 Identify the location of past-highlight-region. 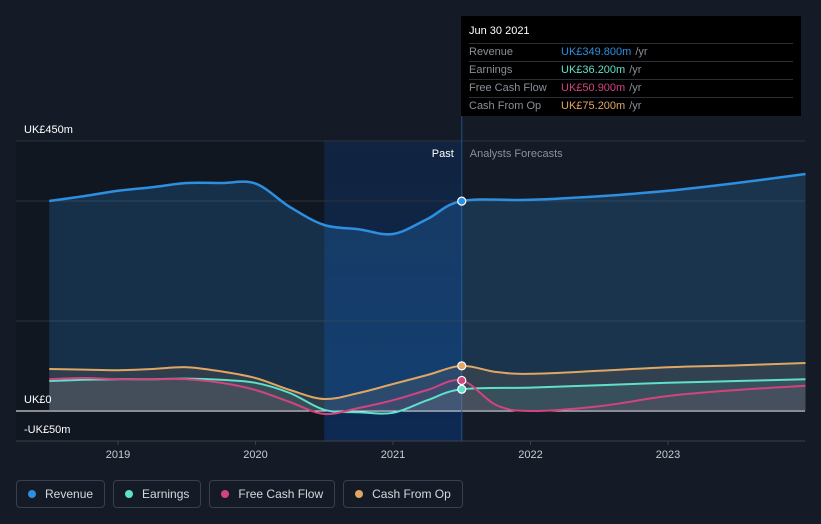
(393, 291).